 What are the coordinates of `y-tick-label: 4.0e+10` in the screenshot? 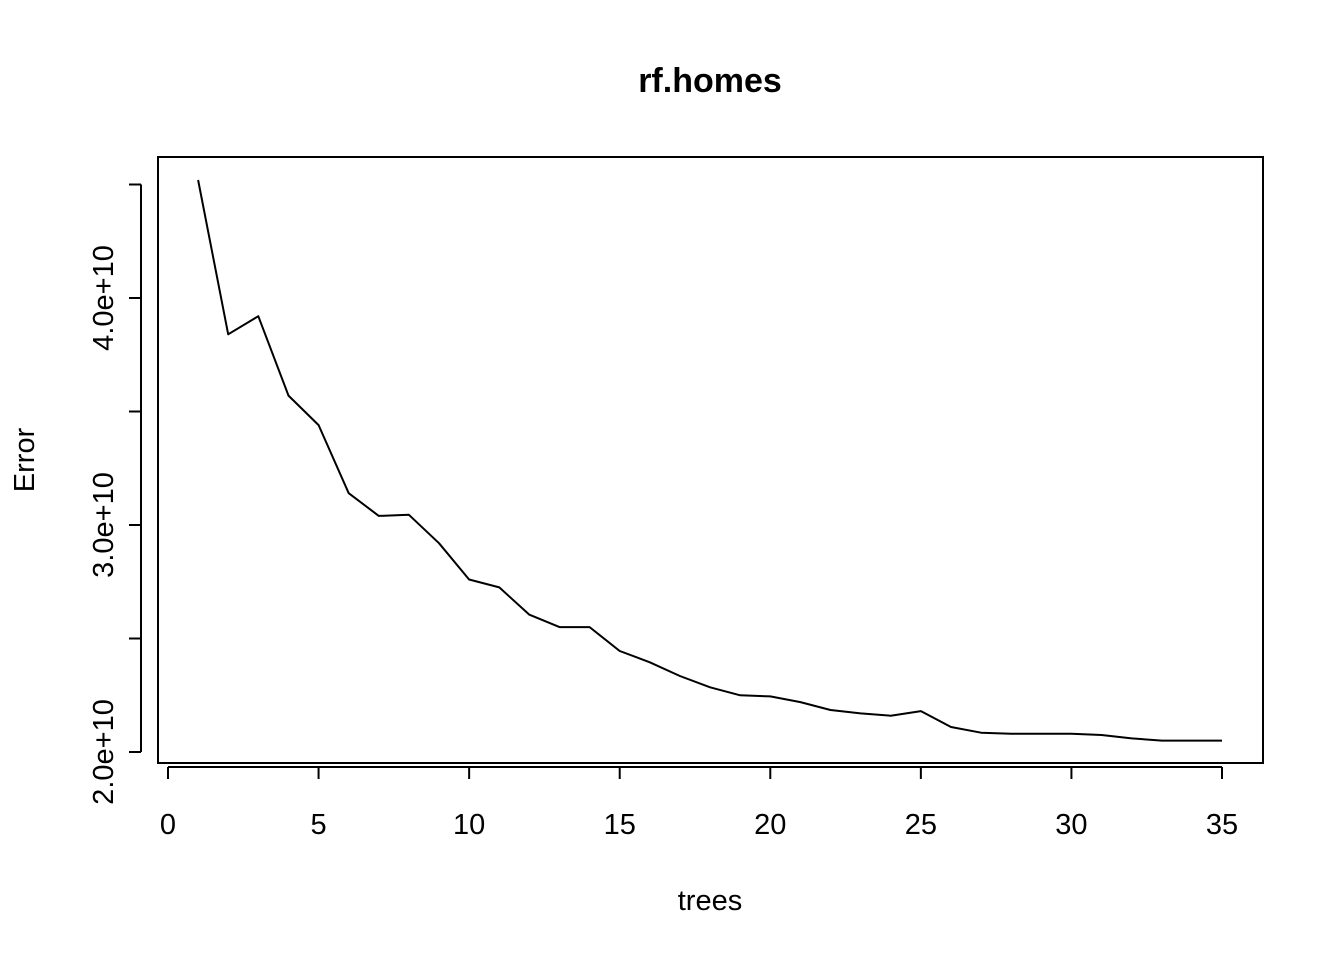 It's located at (104, 298).